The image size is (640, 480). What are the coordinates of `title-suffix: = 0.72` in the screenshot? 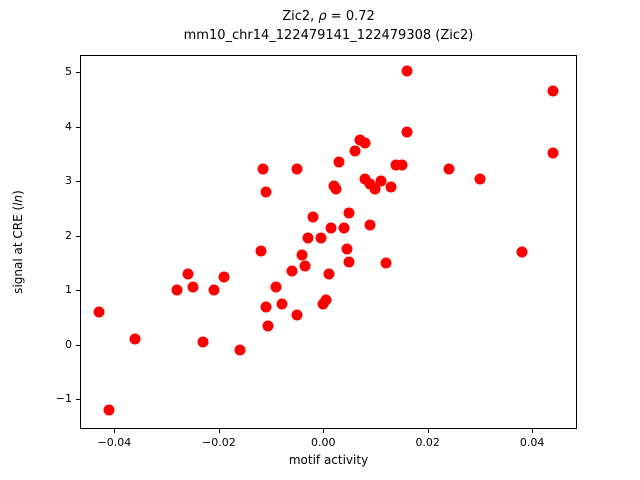 It's located at (350, 16).